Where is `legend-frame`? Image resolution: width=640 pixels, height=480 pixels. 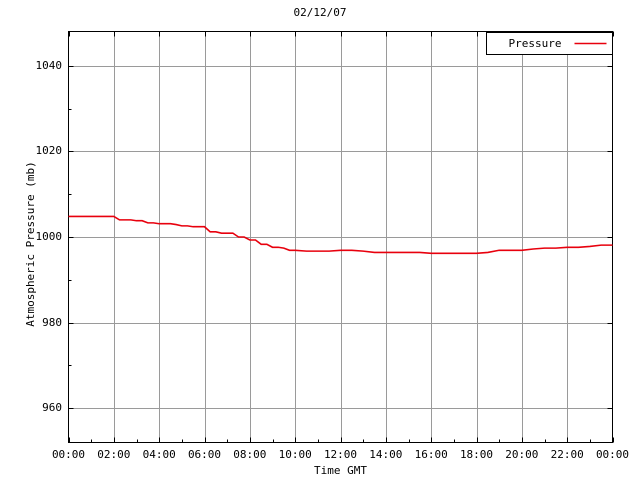
legend-frame is located at coordinates (549, 43).